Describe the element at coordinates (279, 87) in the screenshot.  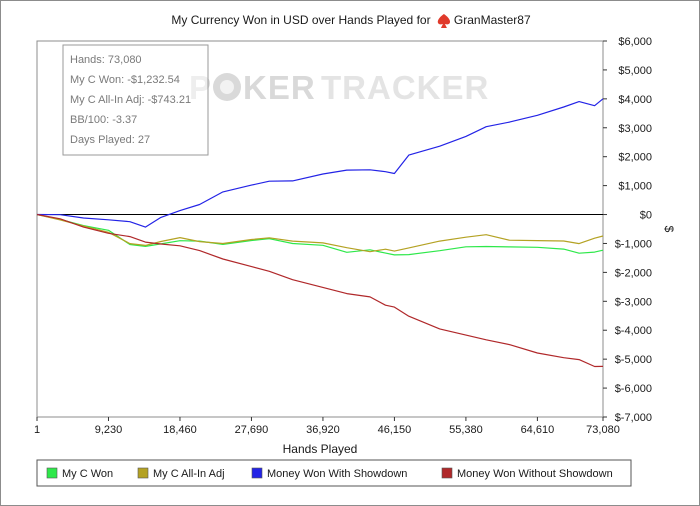
I see `watermark-word: KER` at that location.